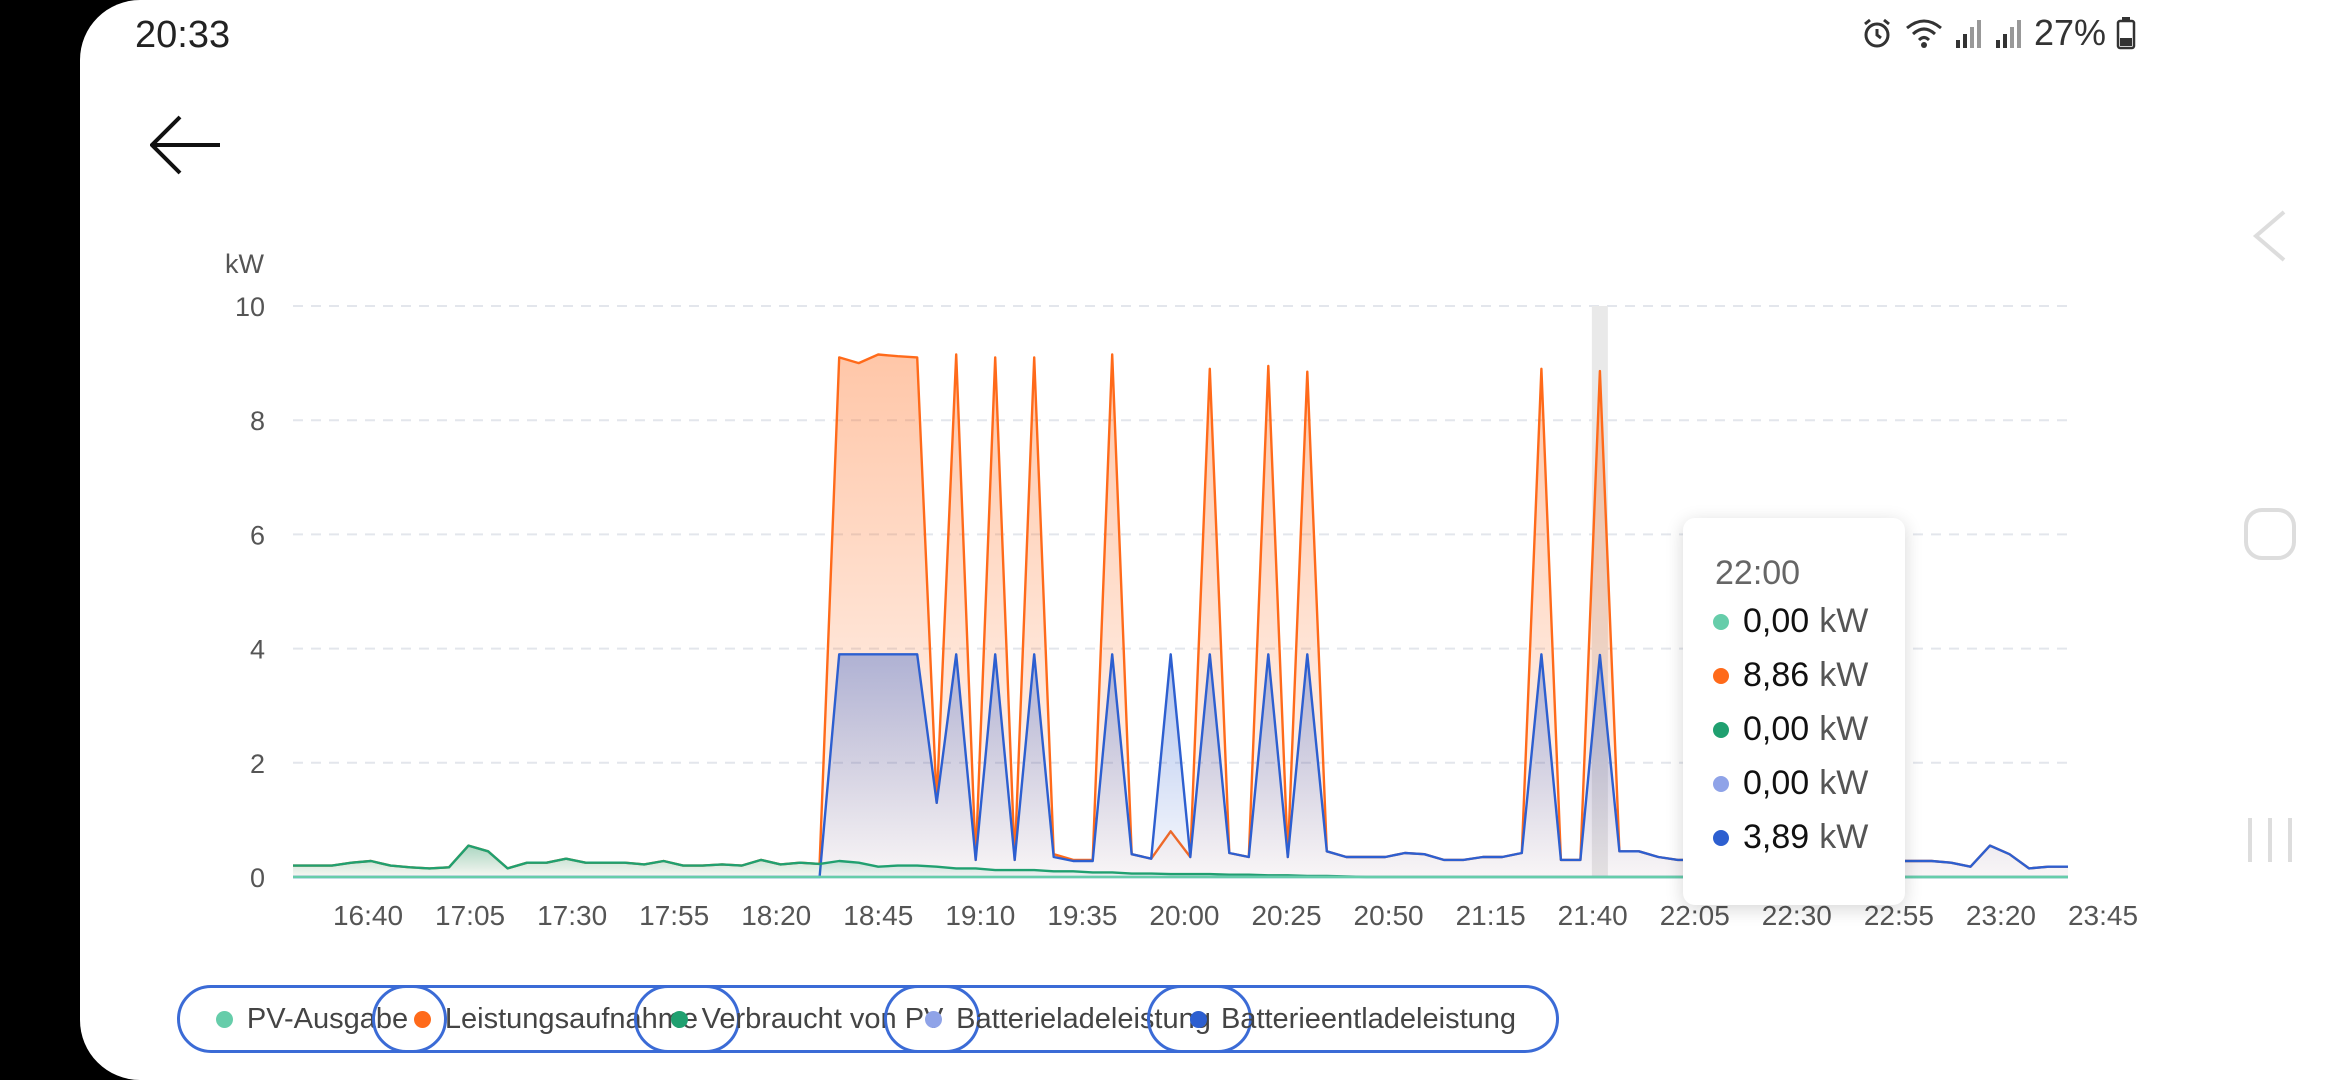  I want to click on chart-tooltip: 22:00 0,00 kW 8,86 kW 0,00 kW 0,00 kW 3,89 kW, so click(1794, 711).